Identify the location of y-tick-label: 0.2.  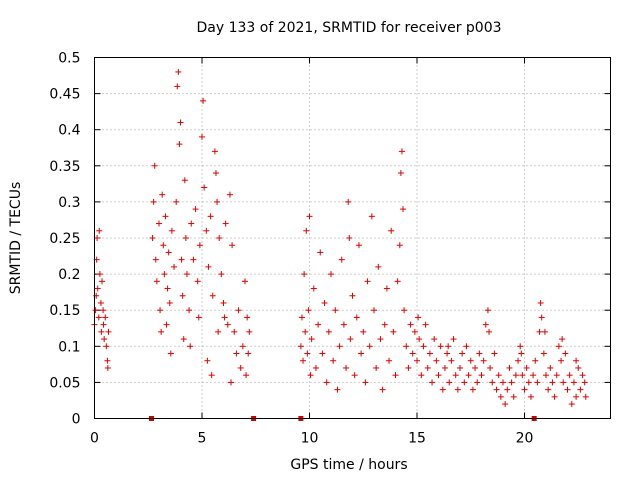
(69, 275).